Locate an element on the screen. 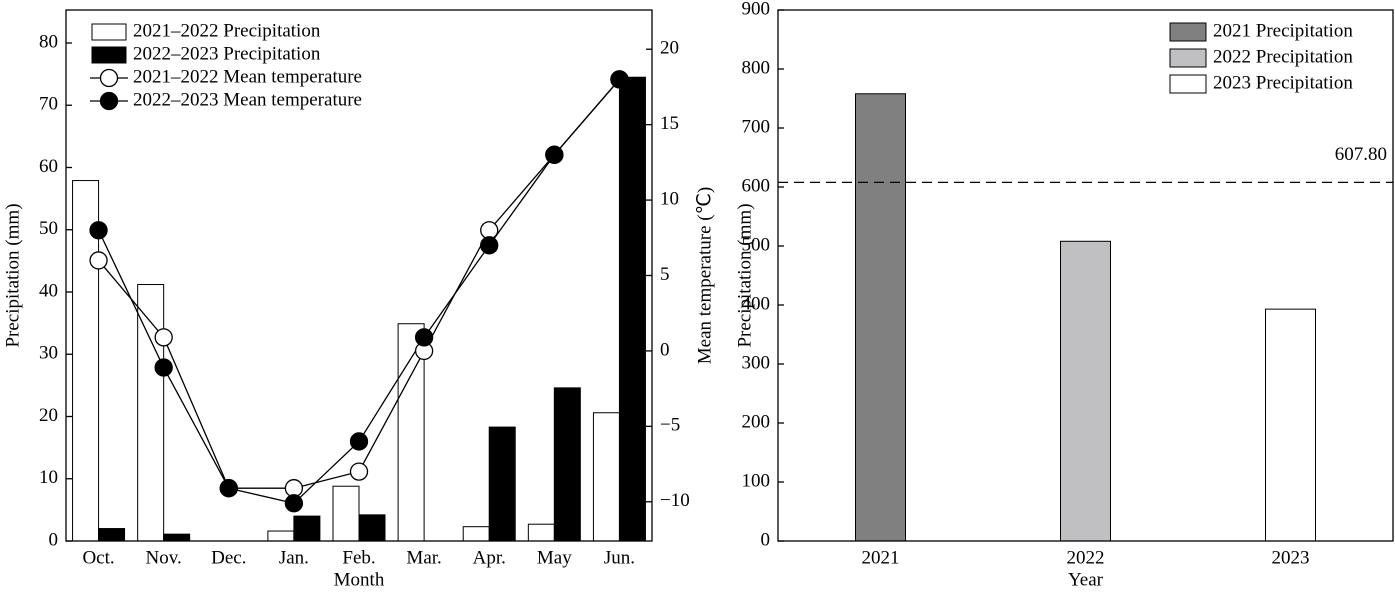 The height and width of the screenshot is (598, 1395). y-tick-label: 5 is located at coordinates (665, 274).